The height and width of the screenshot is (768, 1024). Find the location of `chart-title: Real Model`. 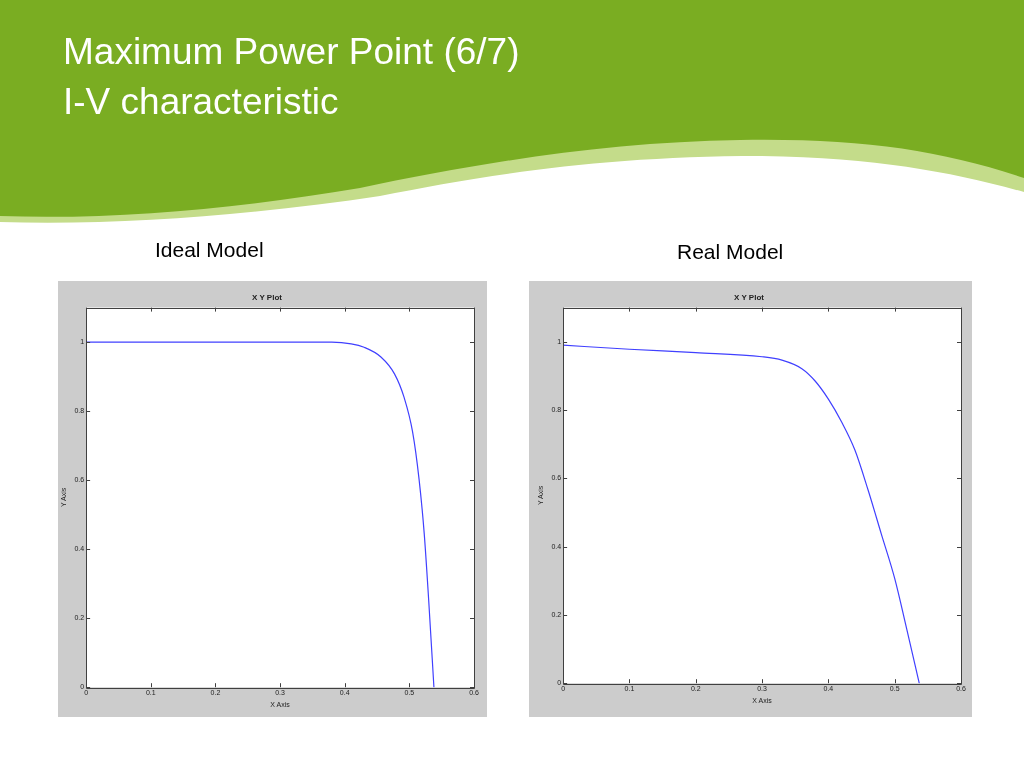

chart-title: Real Model is located at coordinates (730, 252).